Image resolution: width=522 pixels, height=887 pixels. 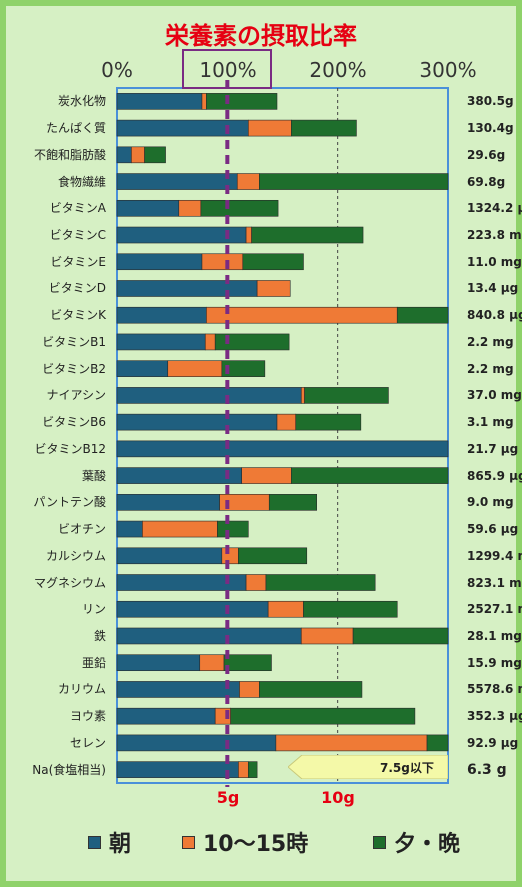 I want to click on legend-item-morning: 朝, so click(x=109, y=842).